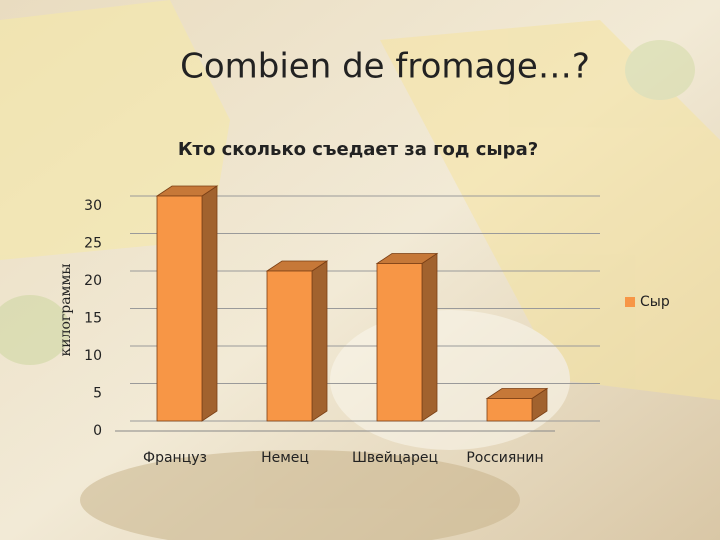 This screenshot has height=540, width=720. Describe the element at coordinates (175, 458) in the screenshot. I see `x-tick-label: Француз` at that location.